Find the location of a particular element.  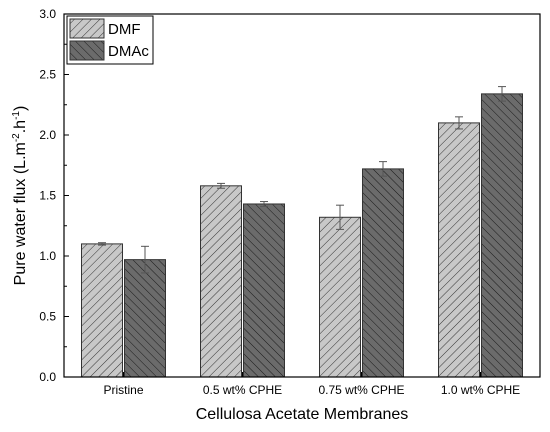

y-axis-title: Pure water flux (L.m-2.h-1) is located at coordinates (20, 196).